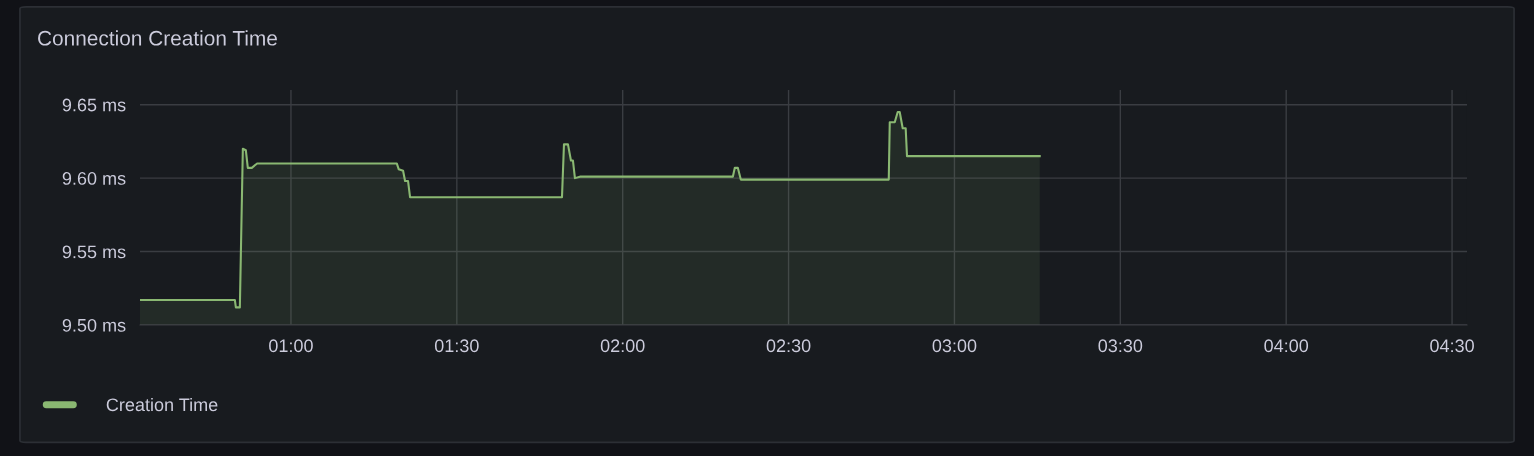  What do you see at coordinates (94, 105) in the screenshot?
I see `y-tick-label: 9.65 ms` at bounding box center [94, 105].